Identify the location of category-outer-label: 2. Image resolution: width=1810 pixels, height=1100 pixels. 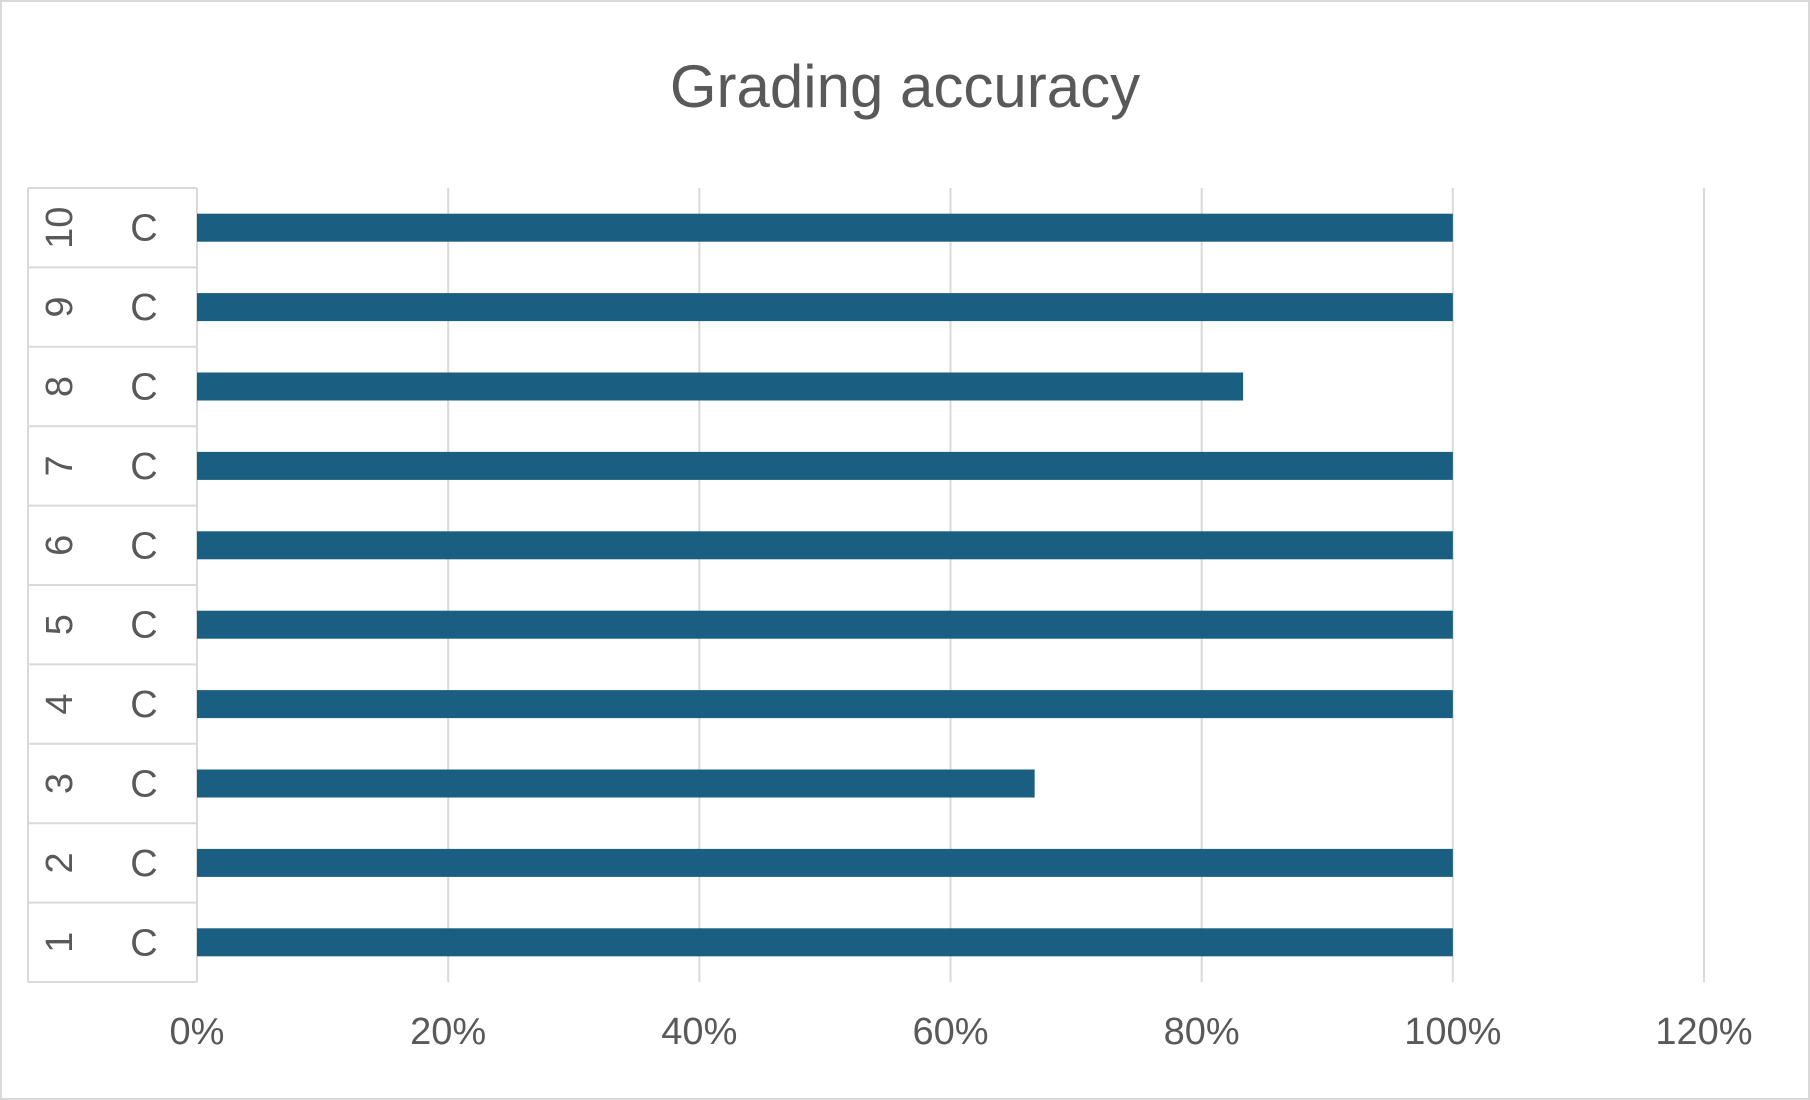
(60, 862).